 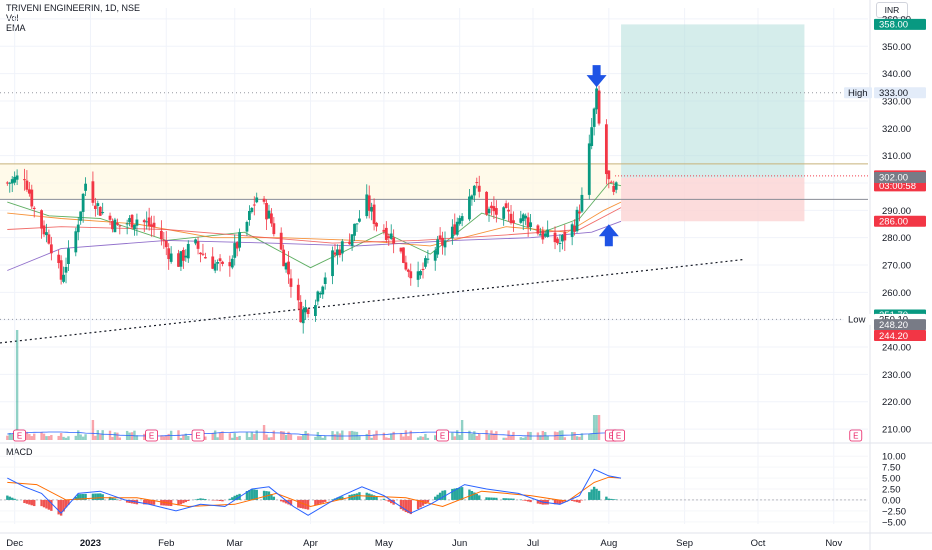 I want to click on consolidation-zone, so click(x=311, y=181).